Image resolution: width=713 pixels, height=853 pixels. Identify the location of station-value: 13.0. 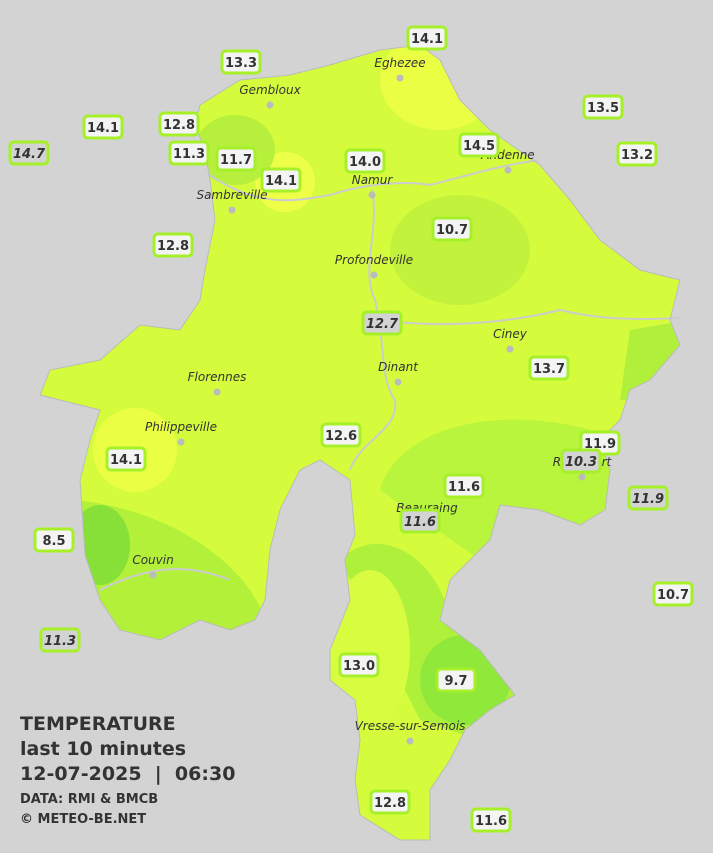
(359, 666).